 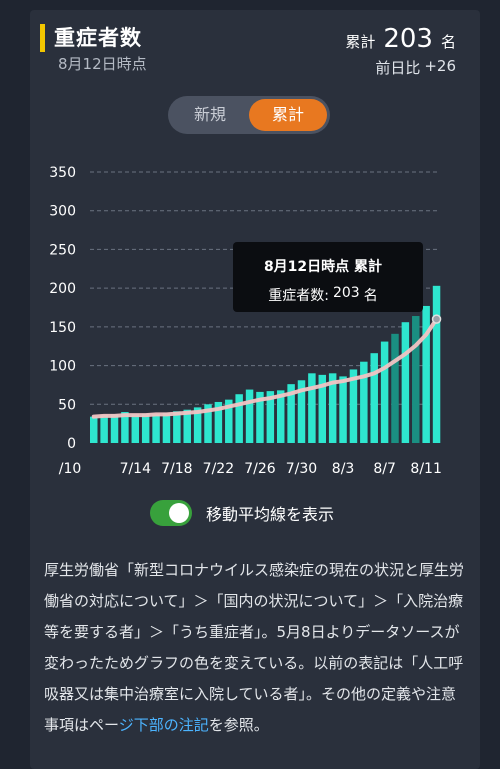 What do you see at coordinates (370, 296) in the screenshot?
I see `tooltip-unit: 名` at bounding box center [370, 296].